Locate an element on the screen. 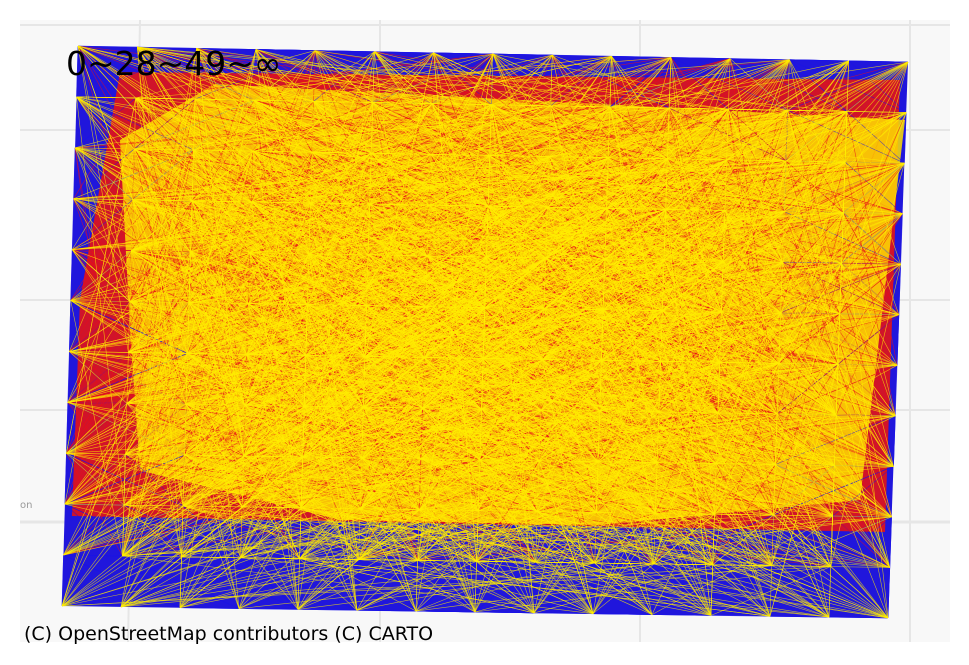  flow-legend: 0~28~49~∞ is located at coordinates (174, 63).